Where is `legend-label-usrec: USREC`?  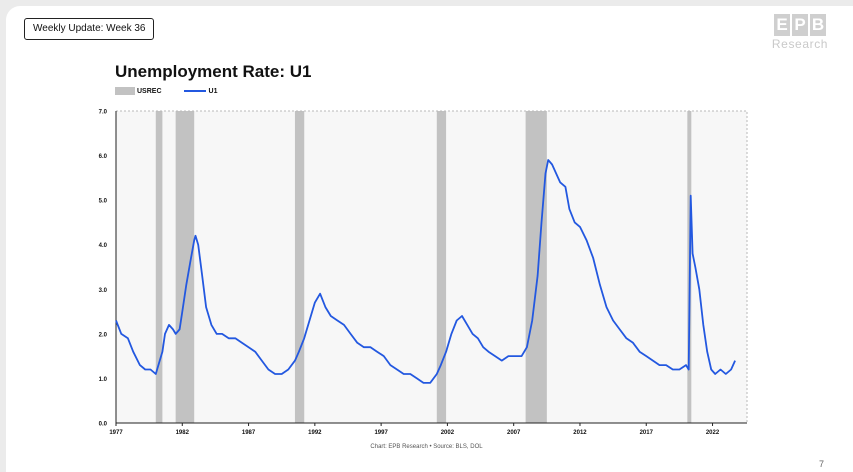
legend-label-usrec: USREC is located at coordinates (149, 91).